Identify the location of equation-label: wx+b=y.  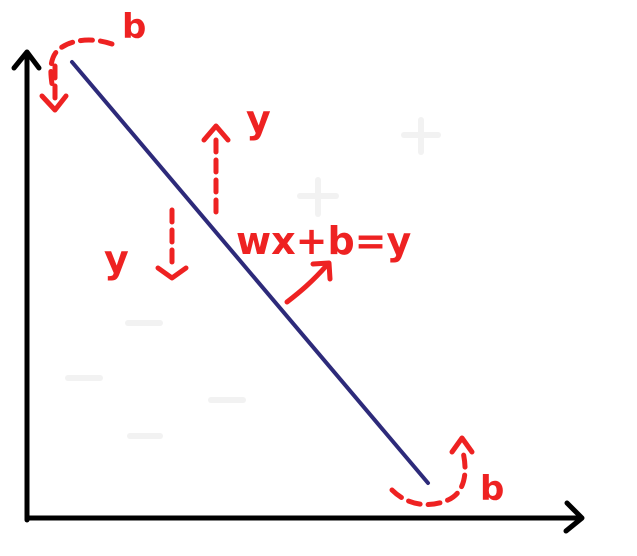
(323, 241).